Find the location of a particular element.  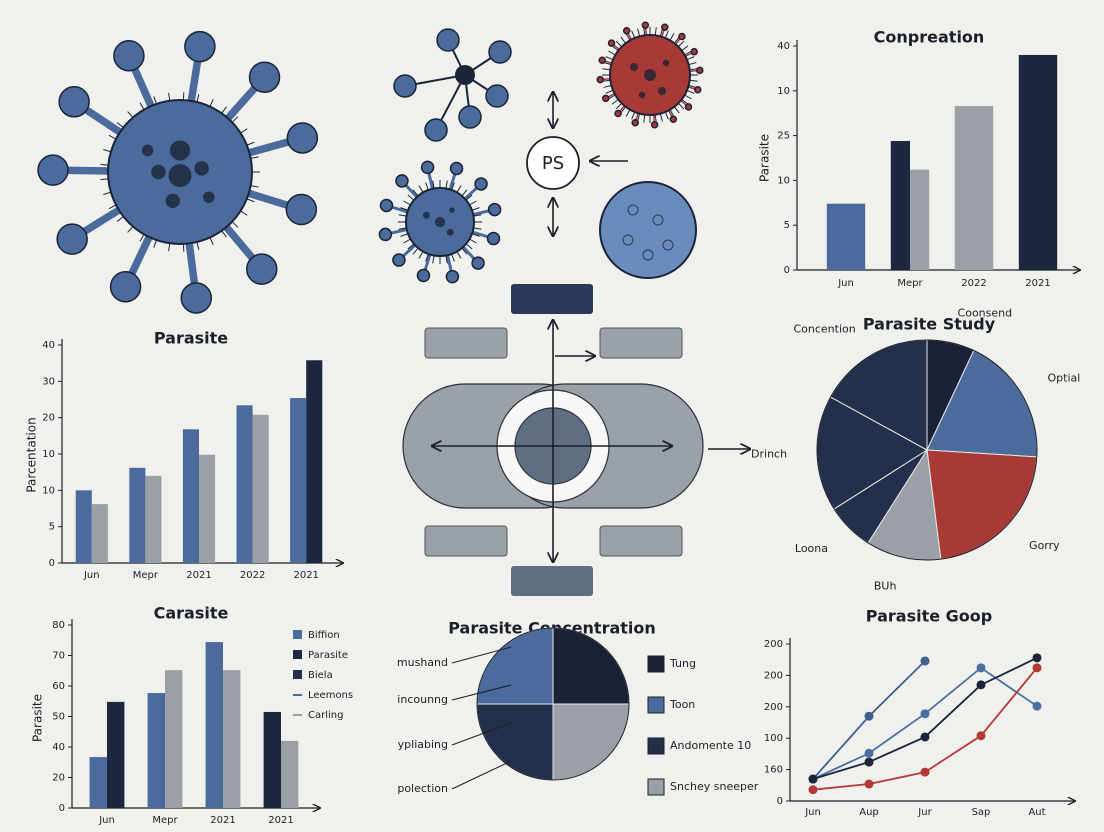

legend-label: Tung is located at coordinates (682, 663).